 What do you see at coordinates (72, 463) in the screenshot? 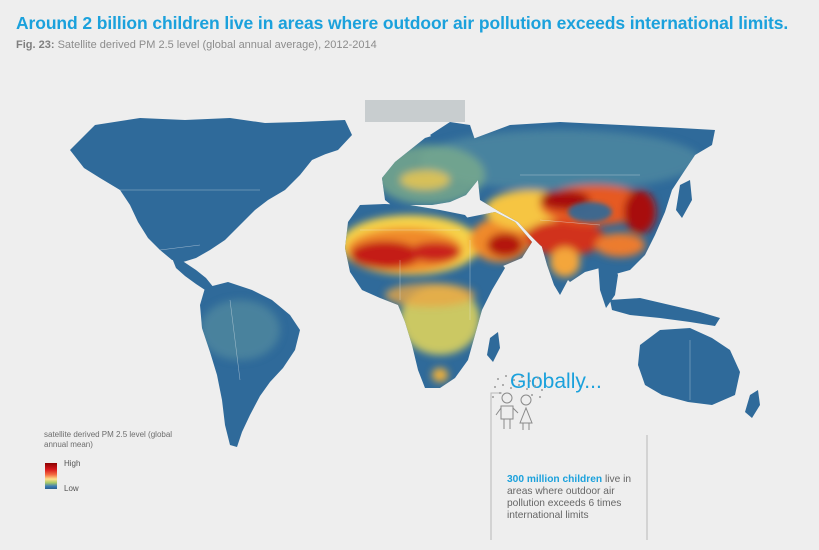
I see `legend-high-label: High` at bounding box center [72, 463].